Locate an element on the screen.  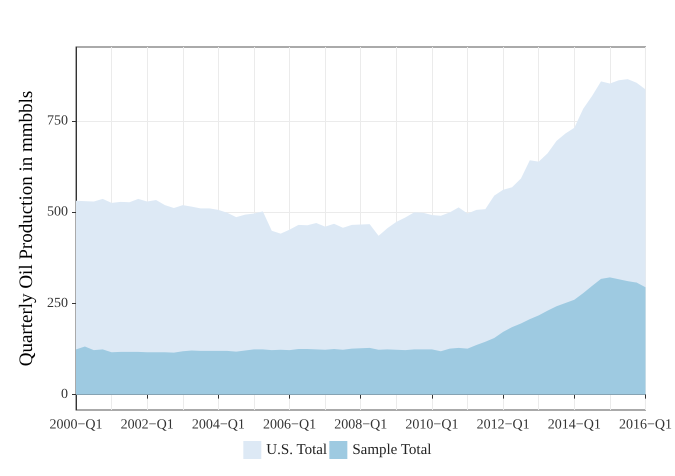
y-tick-label: 500 is located at coordinates (57, 212).